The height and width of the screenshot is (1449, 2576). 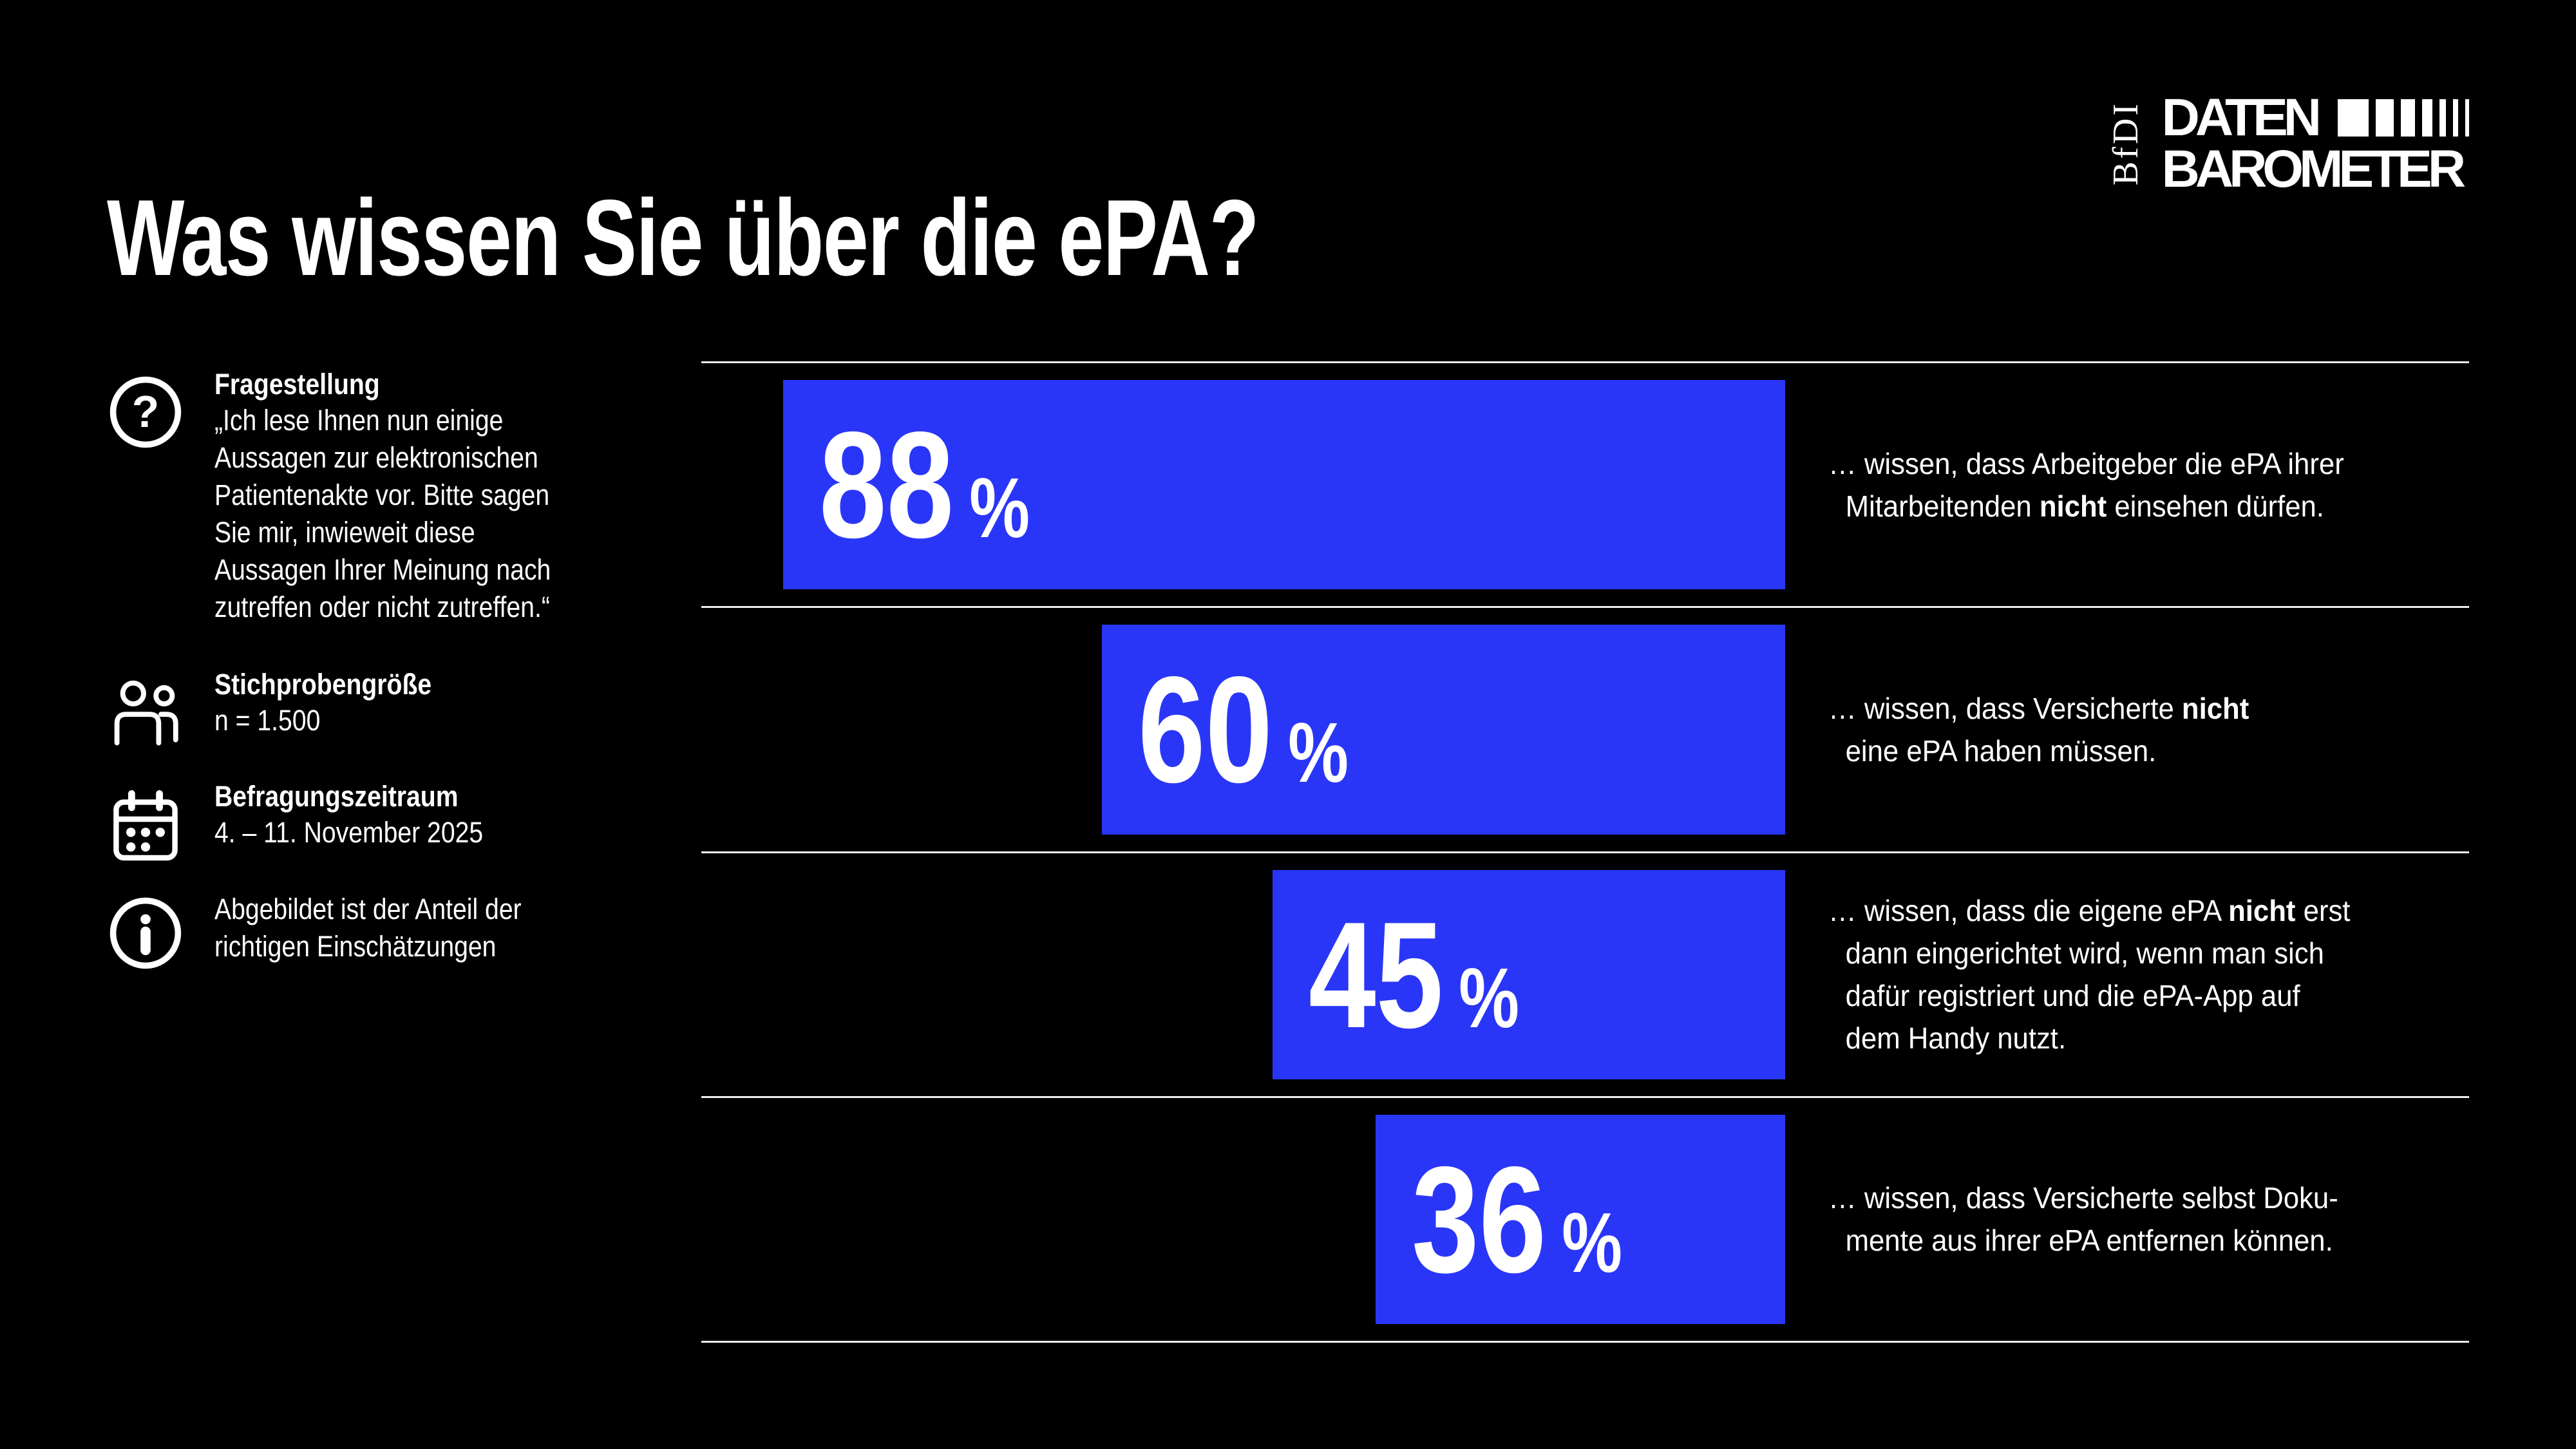 I want to click on sample-size-block: Stichprobengröße n = 1.500, so click(x=285, y=710).